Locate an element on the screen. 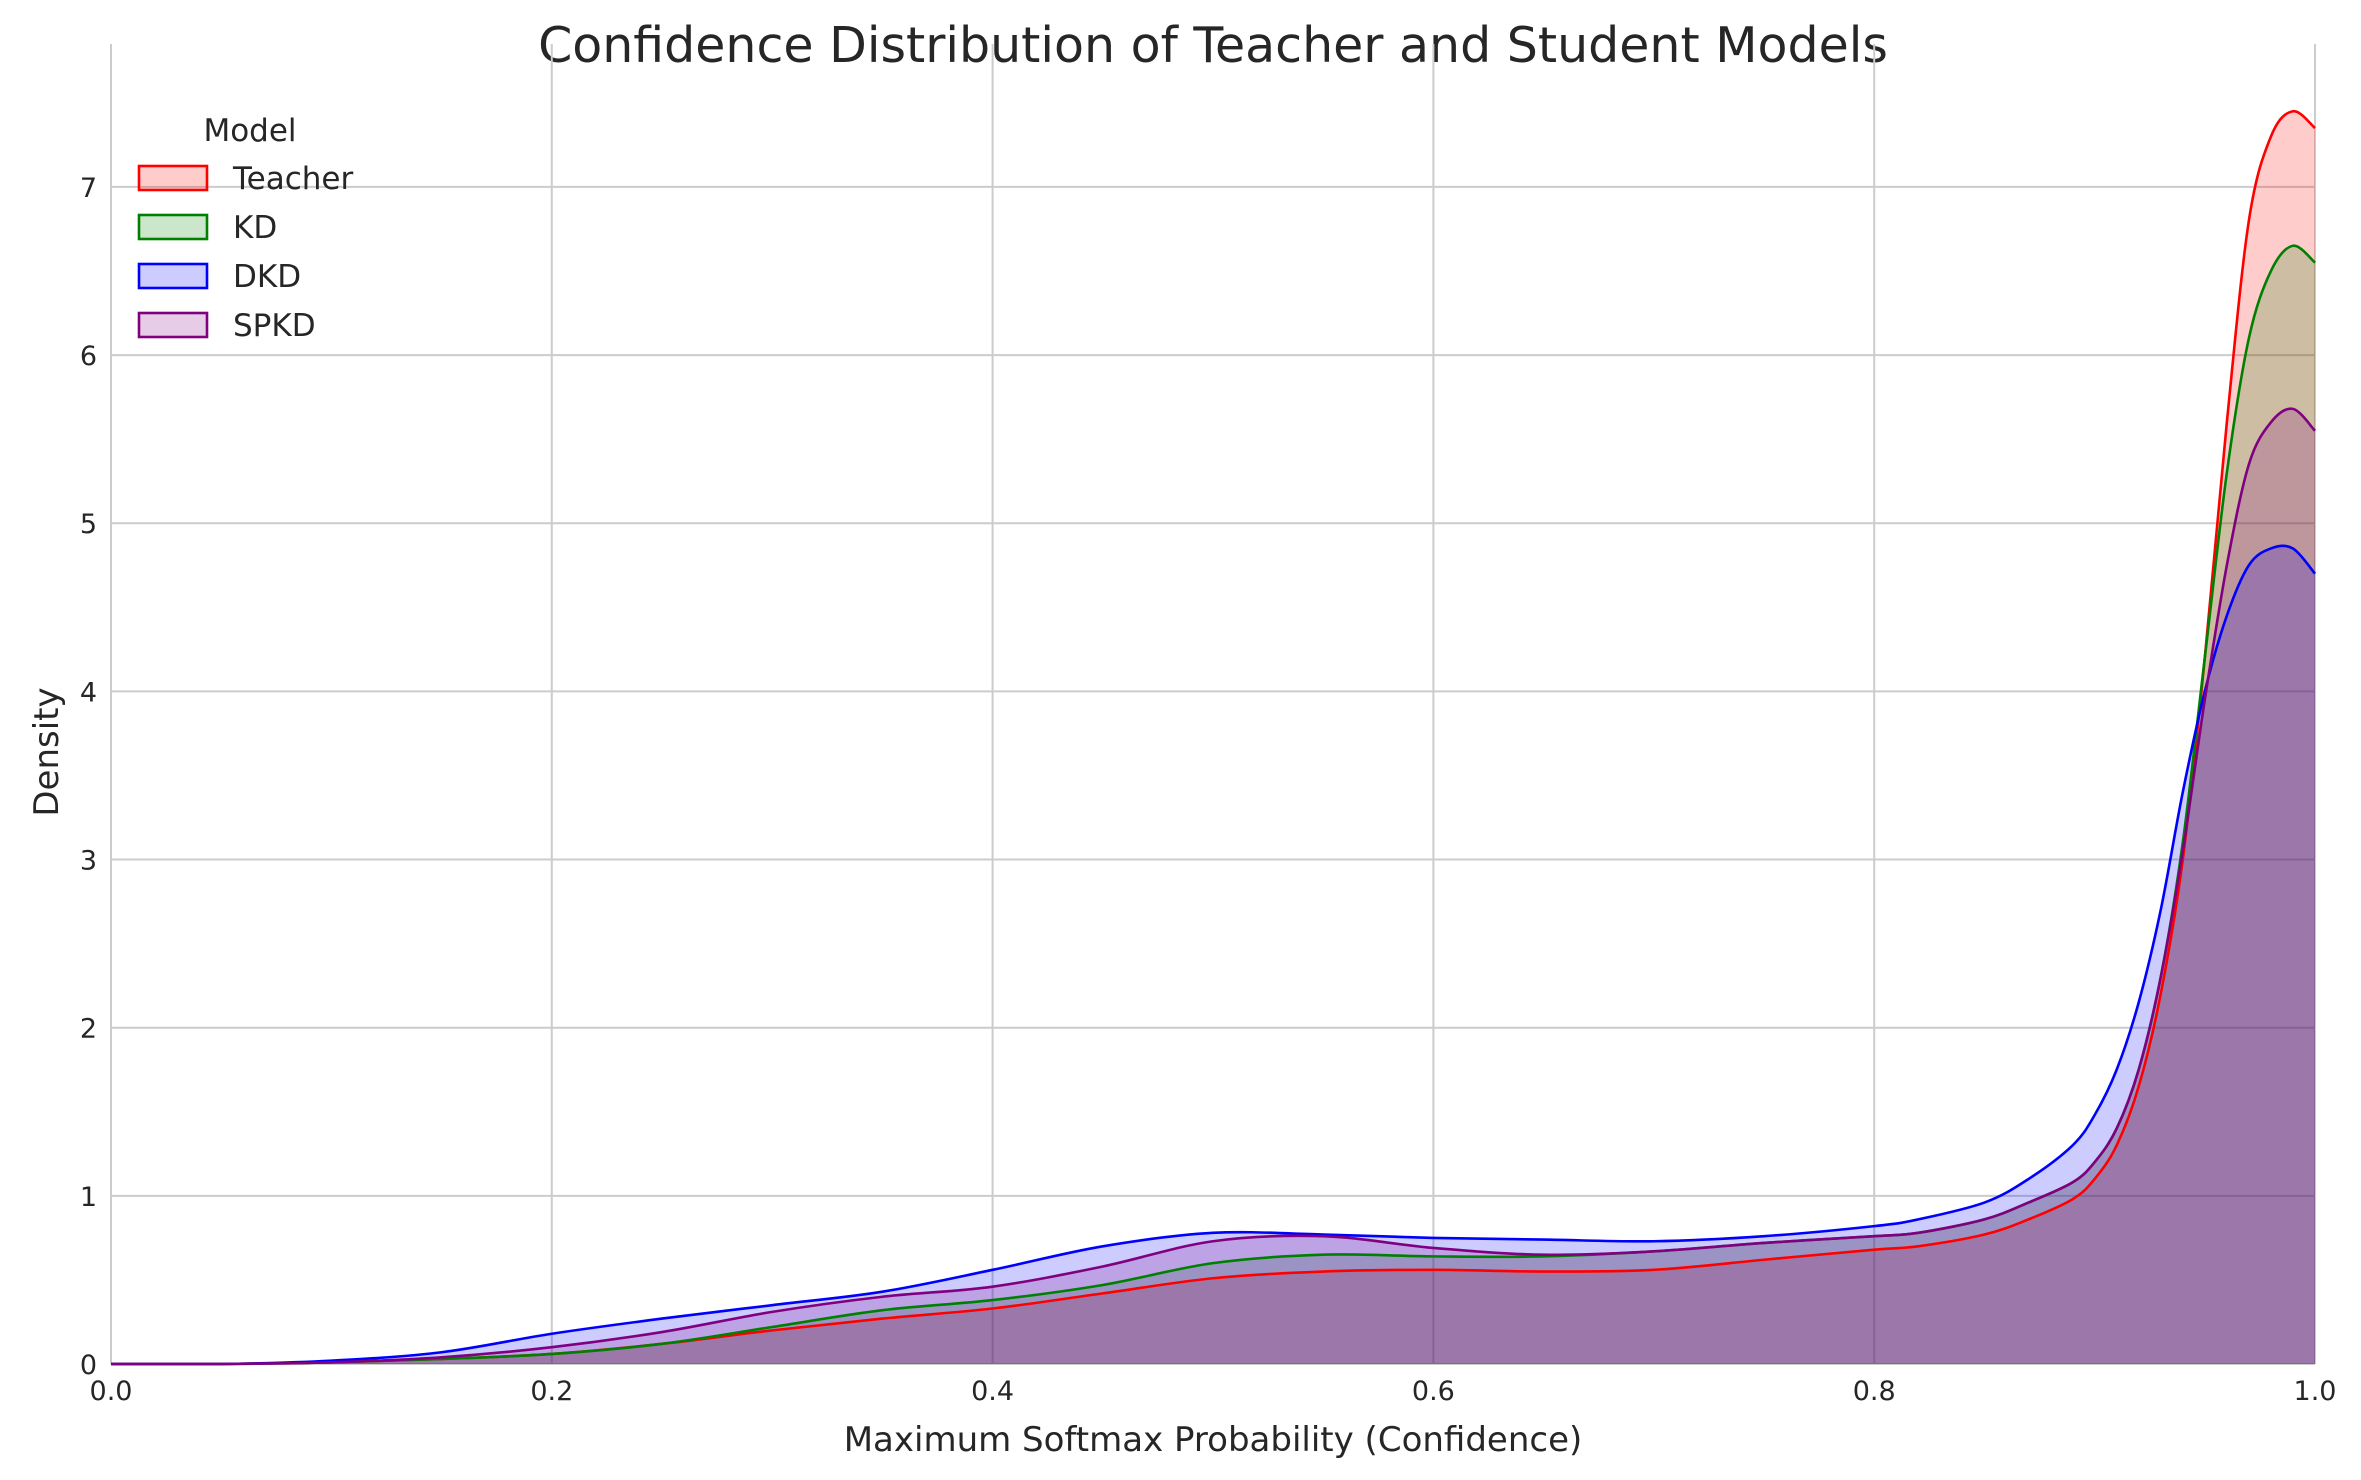 The height and width of the screenshot is (1480, 2361). y-tick-label: 1 is located at coordinates (88, 1197).